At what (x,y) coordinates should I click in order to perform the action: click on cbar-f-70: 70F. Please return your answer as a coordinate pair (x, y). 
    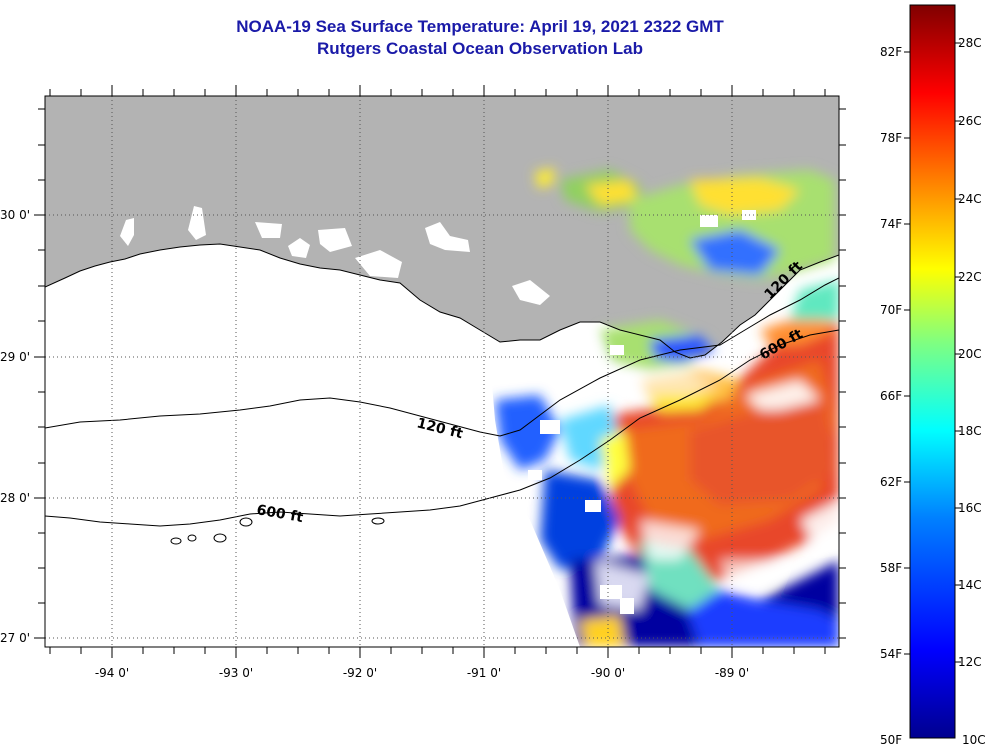
    Looking at the image, I should click on (891, 310).